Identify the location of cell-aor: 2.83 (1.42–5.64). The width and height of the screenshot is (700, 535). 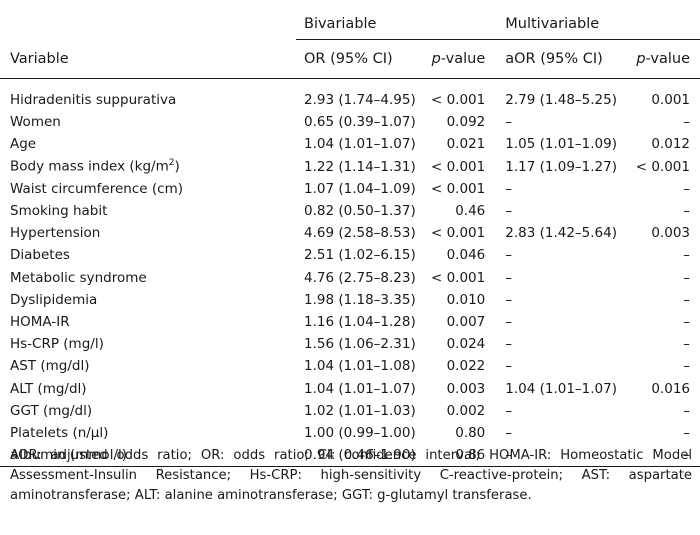
(561, 233).